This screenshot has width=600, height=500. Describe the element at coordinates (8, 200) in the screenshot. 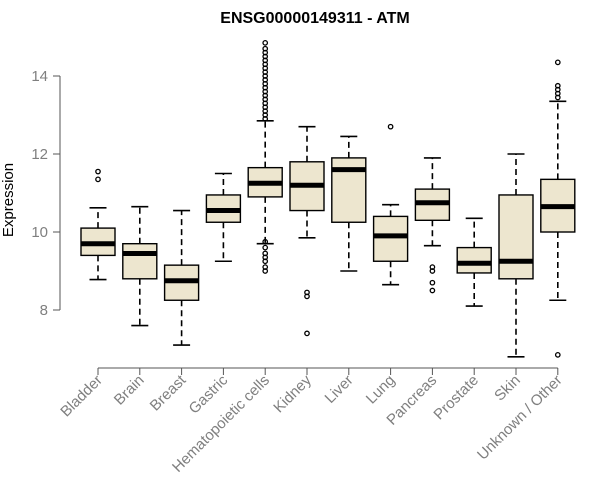

I see `y-axis-label: Expression` at that location.